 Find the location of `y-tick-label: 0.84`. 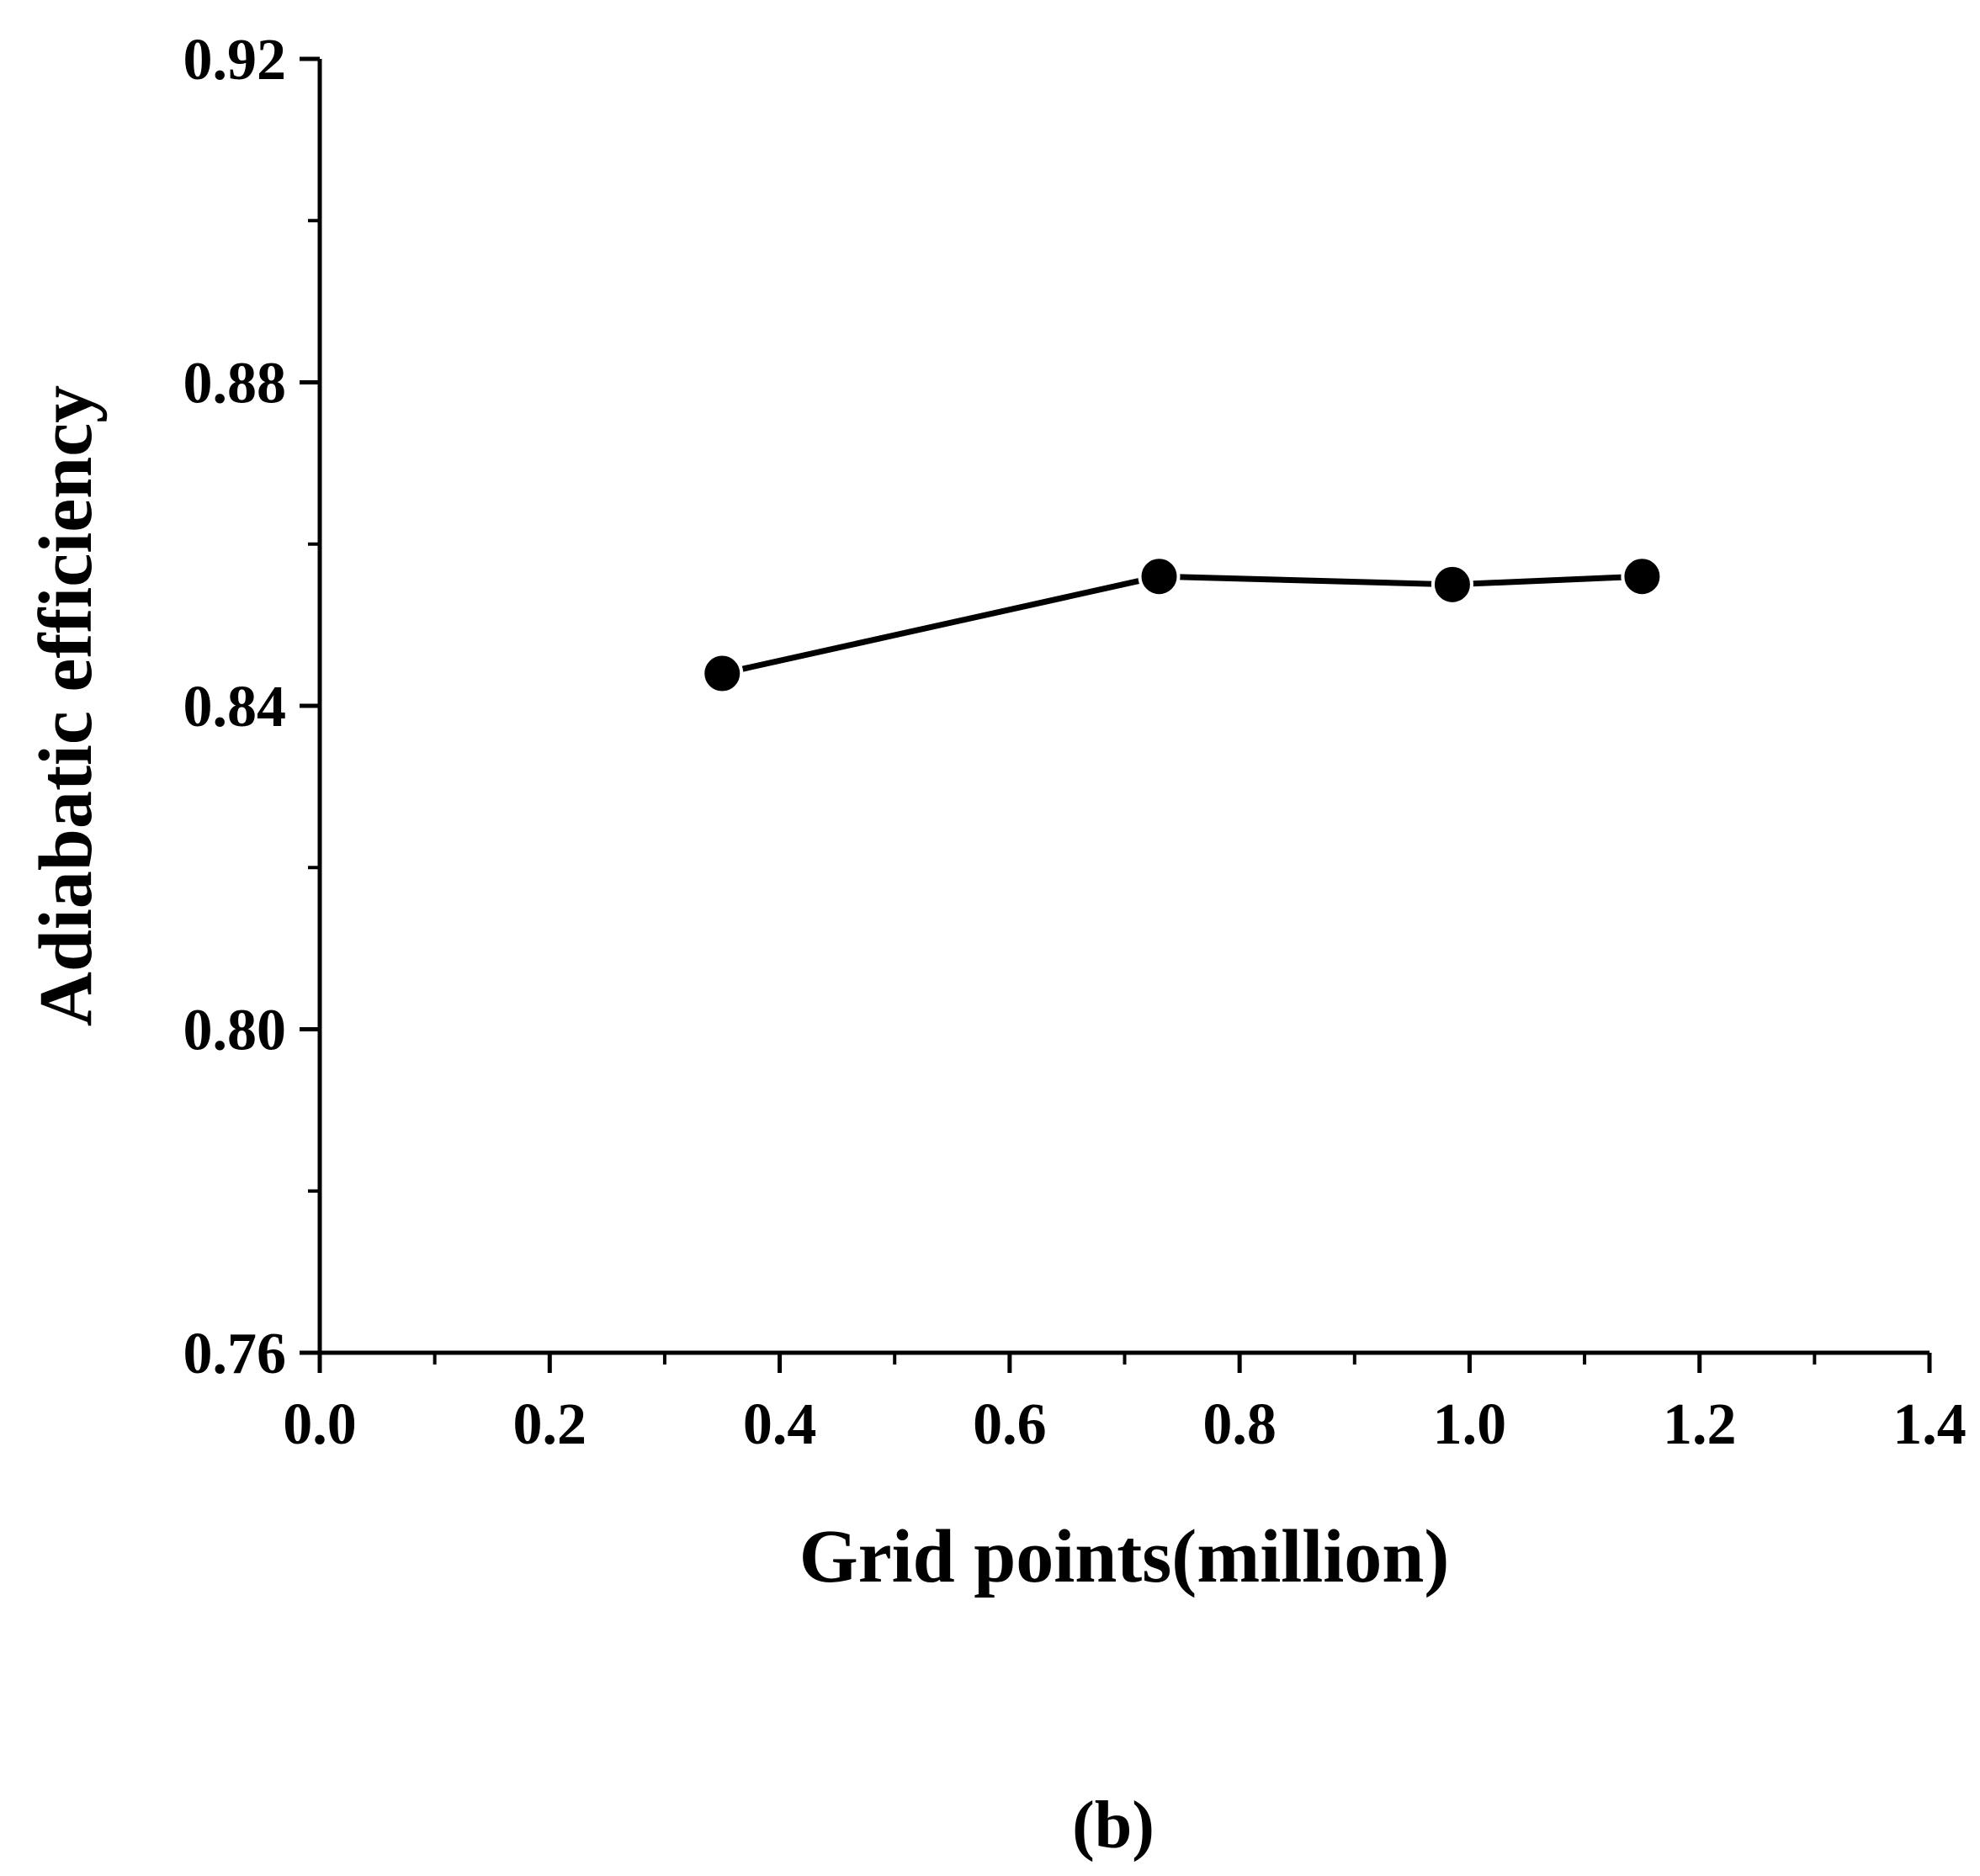

y-tick-label: 0.84 is located at coordinates (235, 707).